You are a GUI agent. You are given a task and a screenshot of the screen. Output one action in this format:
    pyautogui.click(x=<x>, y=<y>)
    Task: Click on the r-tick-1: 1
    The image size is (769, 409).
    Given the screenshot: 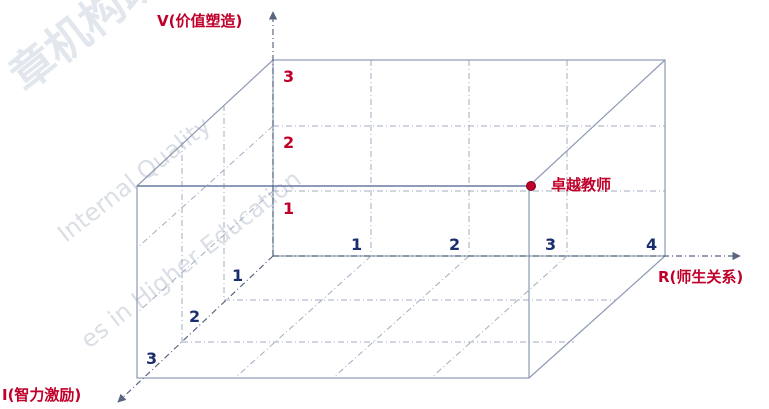 What is the action you would take?
    pyautogui.click(x=356, y=244)
    